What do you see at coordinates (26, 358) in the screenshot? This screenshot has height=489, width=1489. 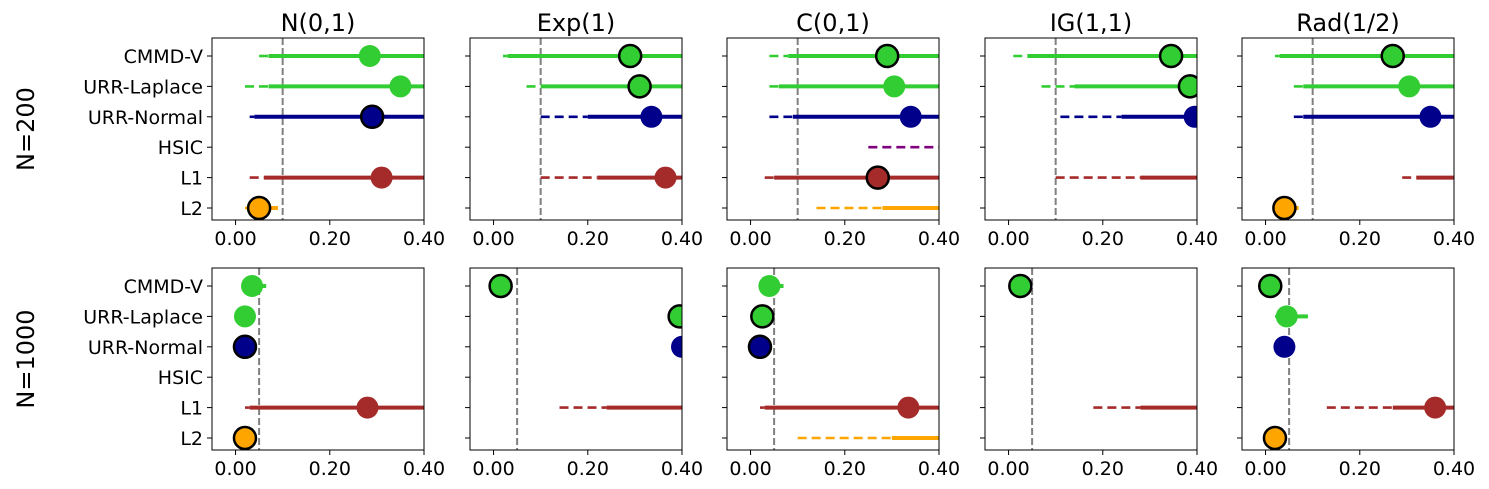 I see `row-label: N=1000` at bounding box center [26, 358].